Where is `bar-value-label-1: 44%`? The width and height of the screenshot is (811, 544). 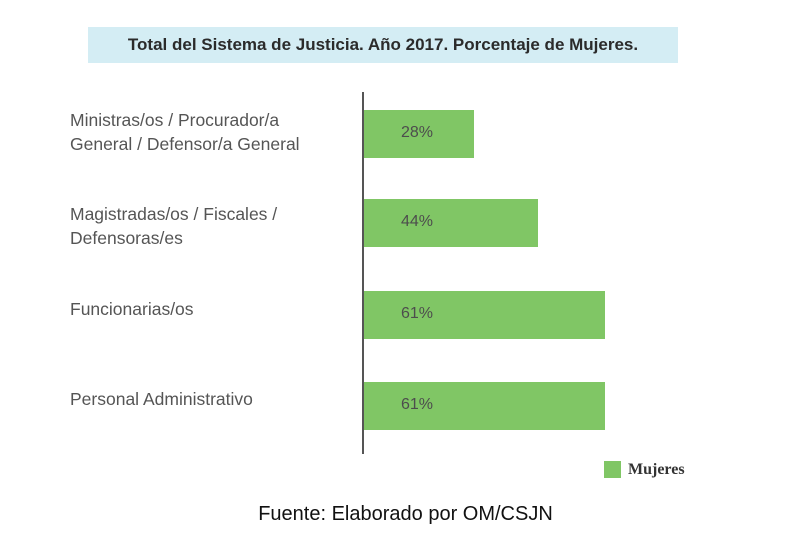
bar-value-label-1: 44% is located at coordinates (417, 221).